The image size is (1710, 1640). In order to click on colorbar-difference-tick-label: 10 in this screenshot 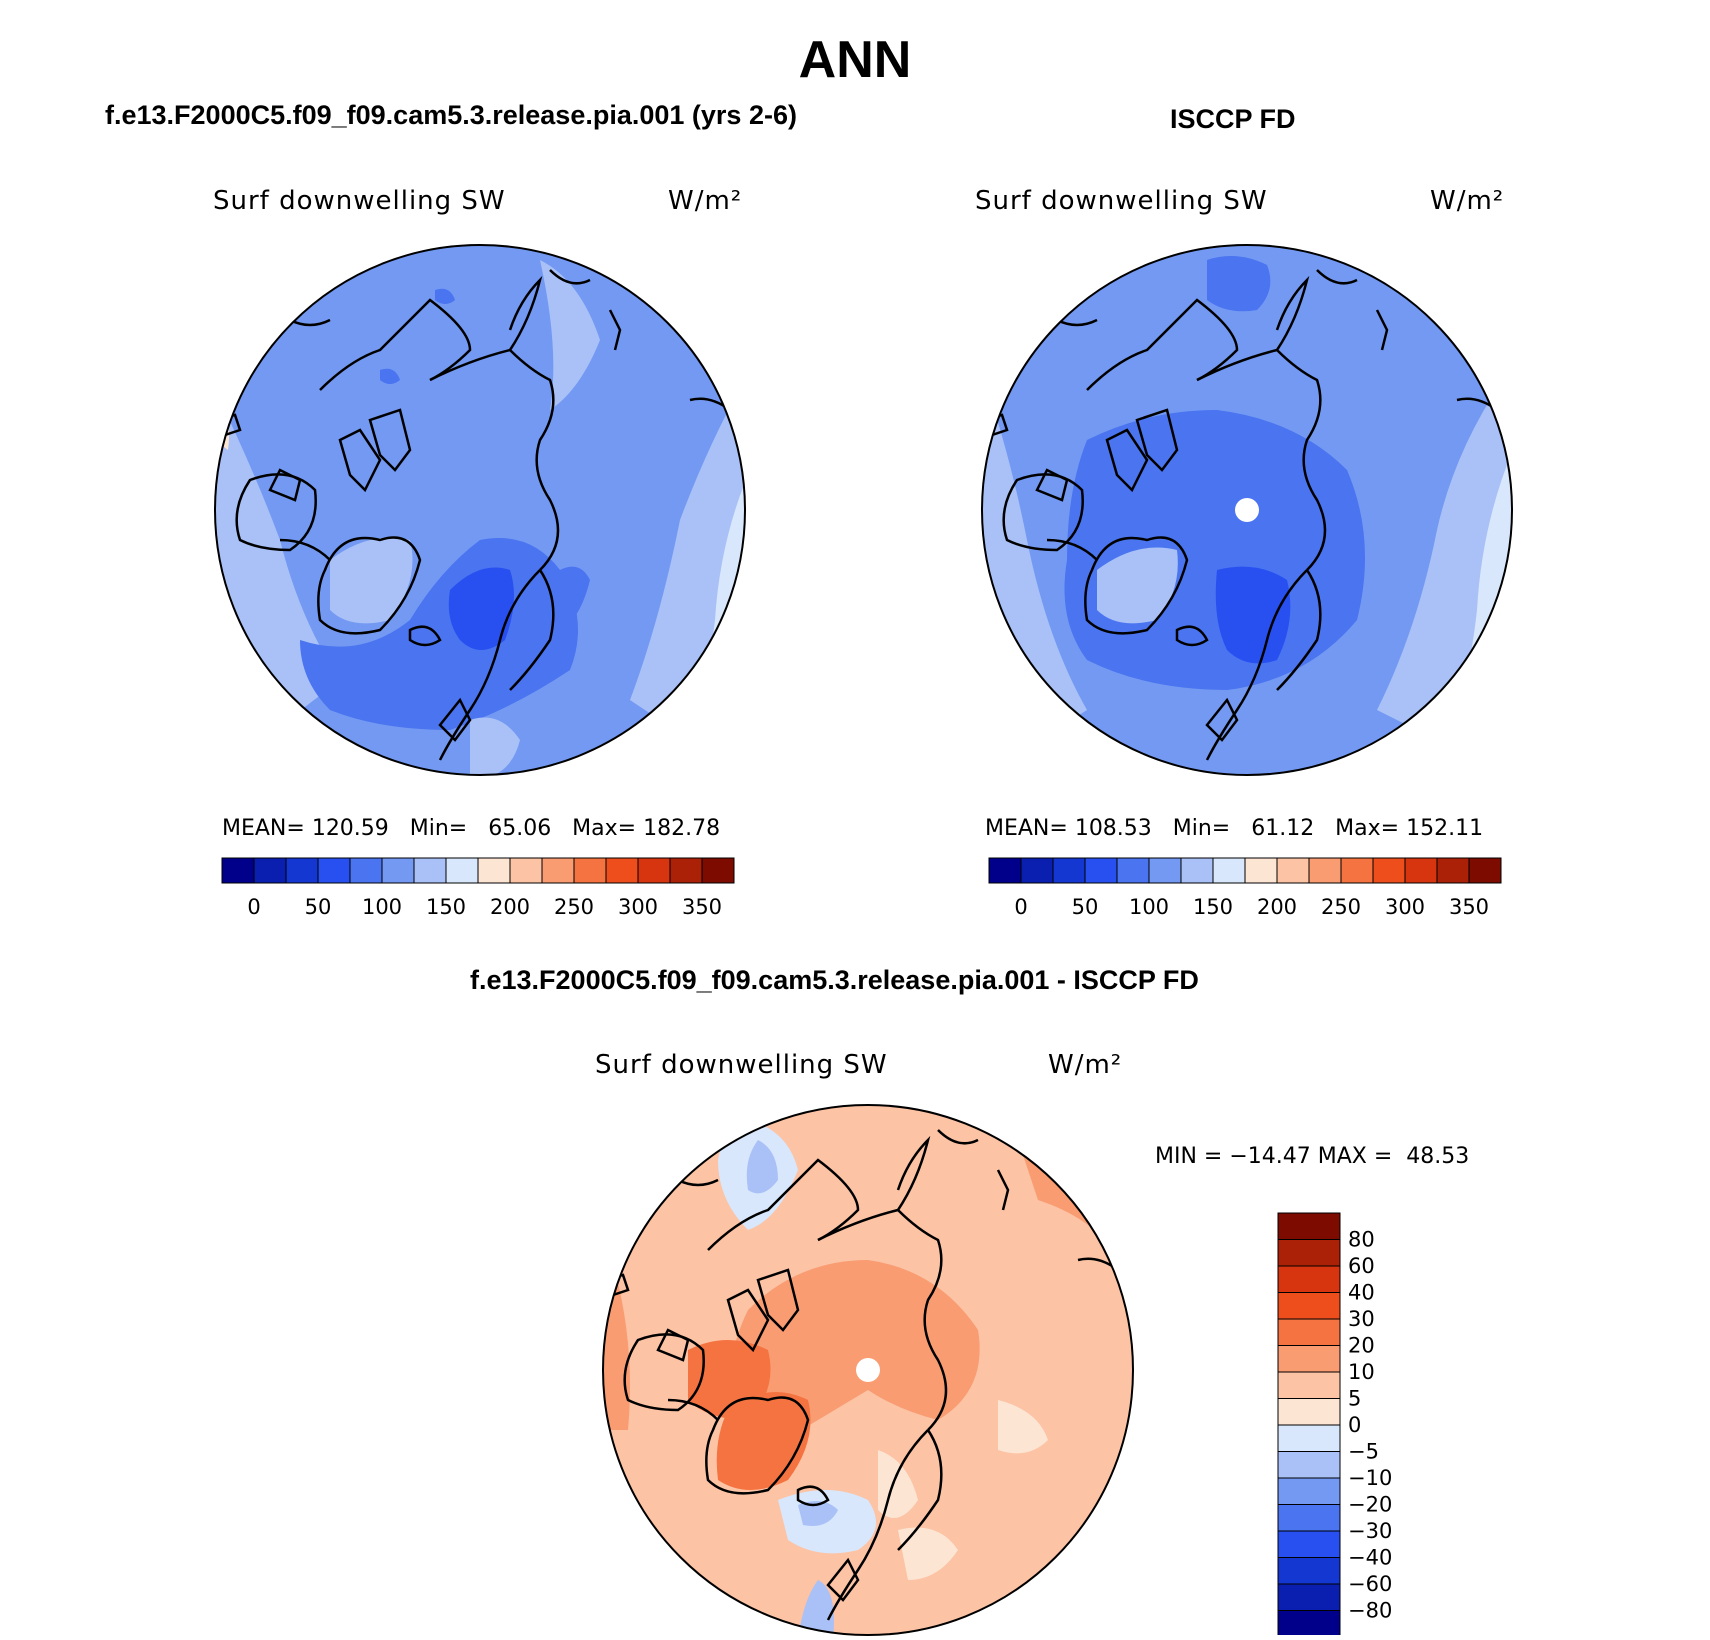, I will do `click(1361, 1372)`.